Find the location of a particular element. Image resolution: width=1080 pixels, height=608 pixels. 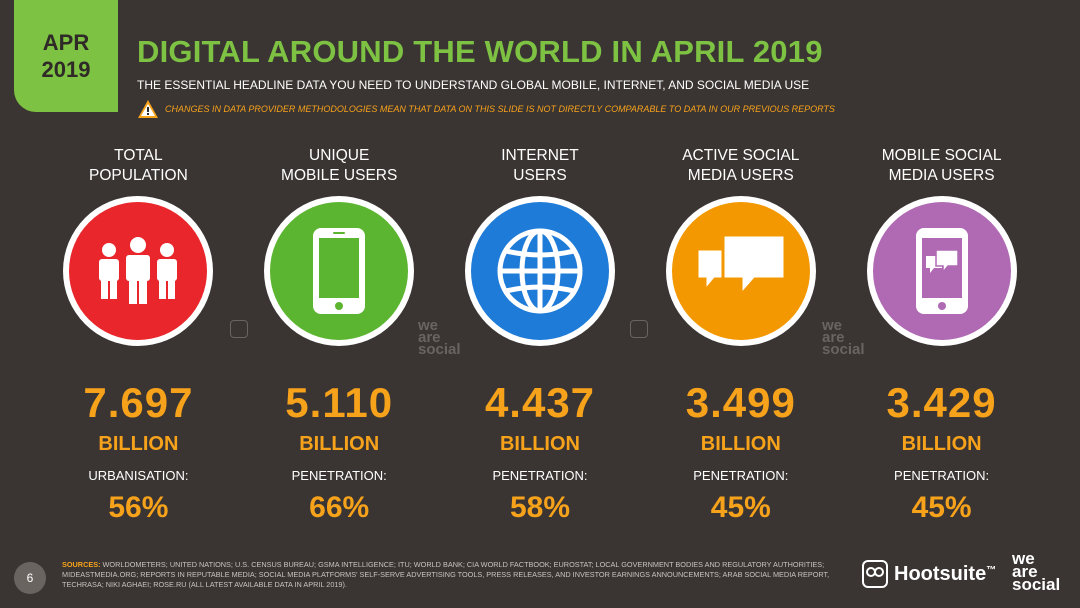

metric-value: 3.429 is located at coordinates (941, 402).